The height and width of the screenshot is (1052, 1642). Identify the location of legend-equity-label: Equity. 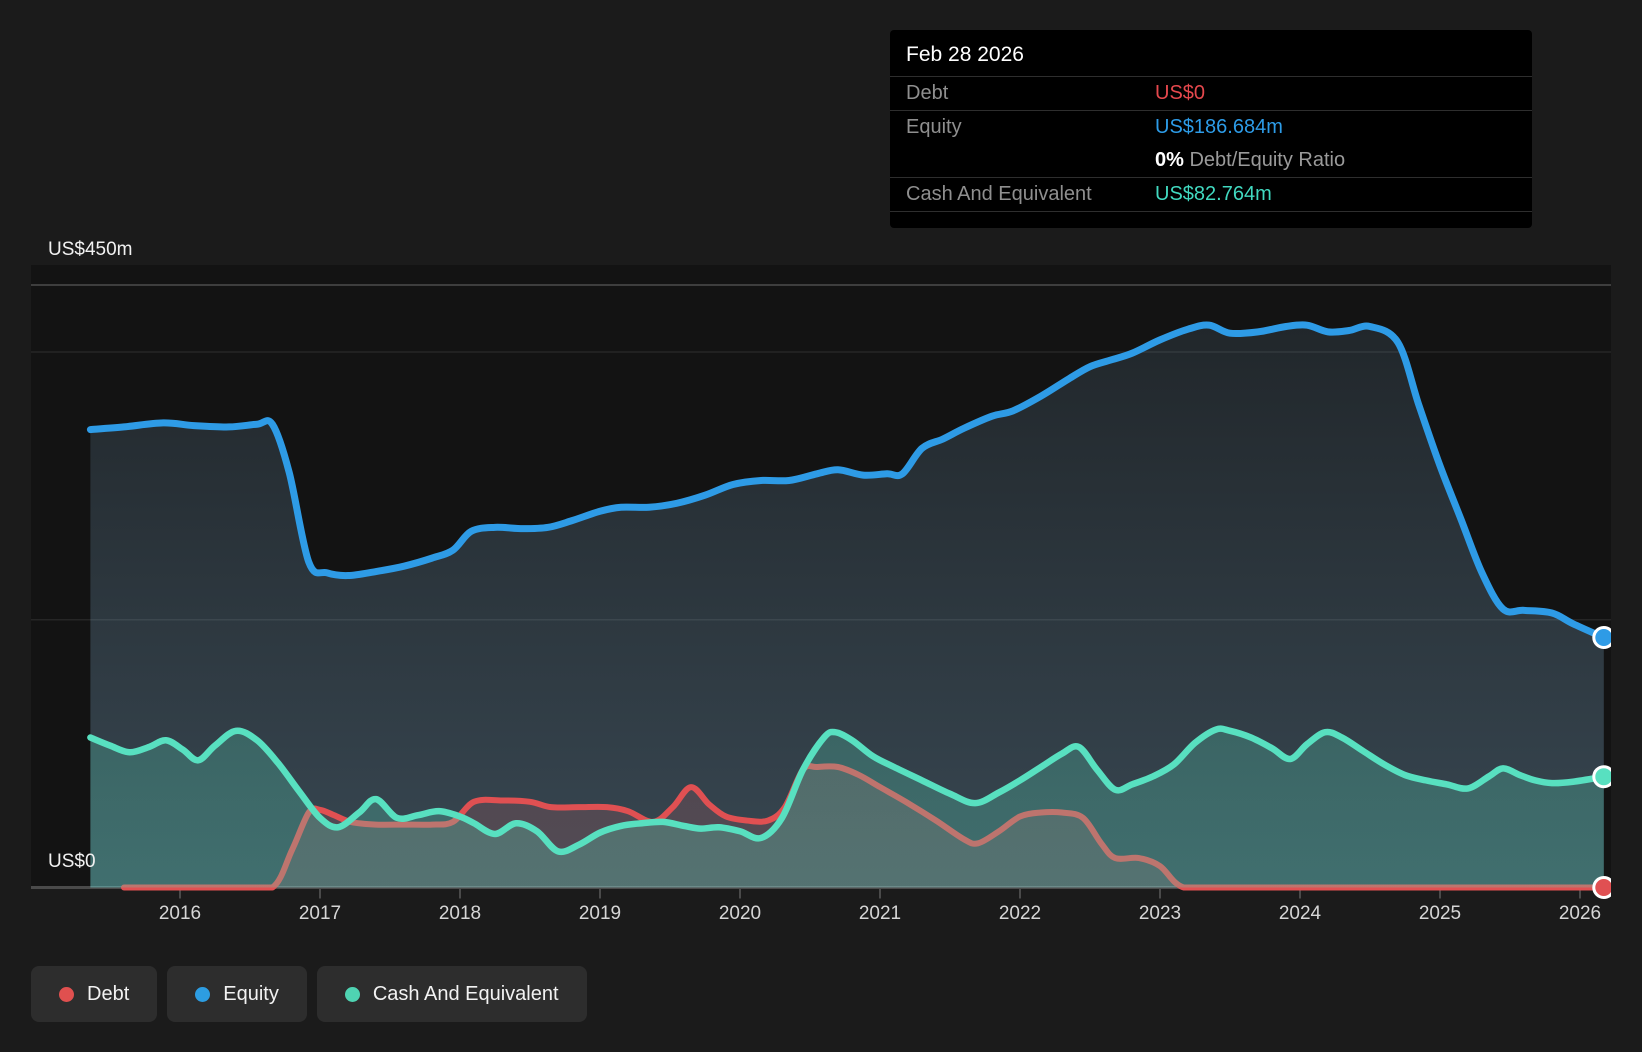
(251, 993).